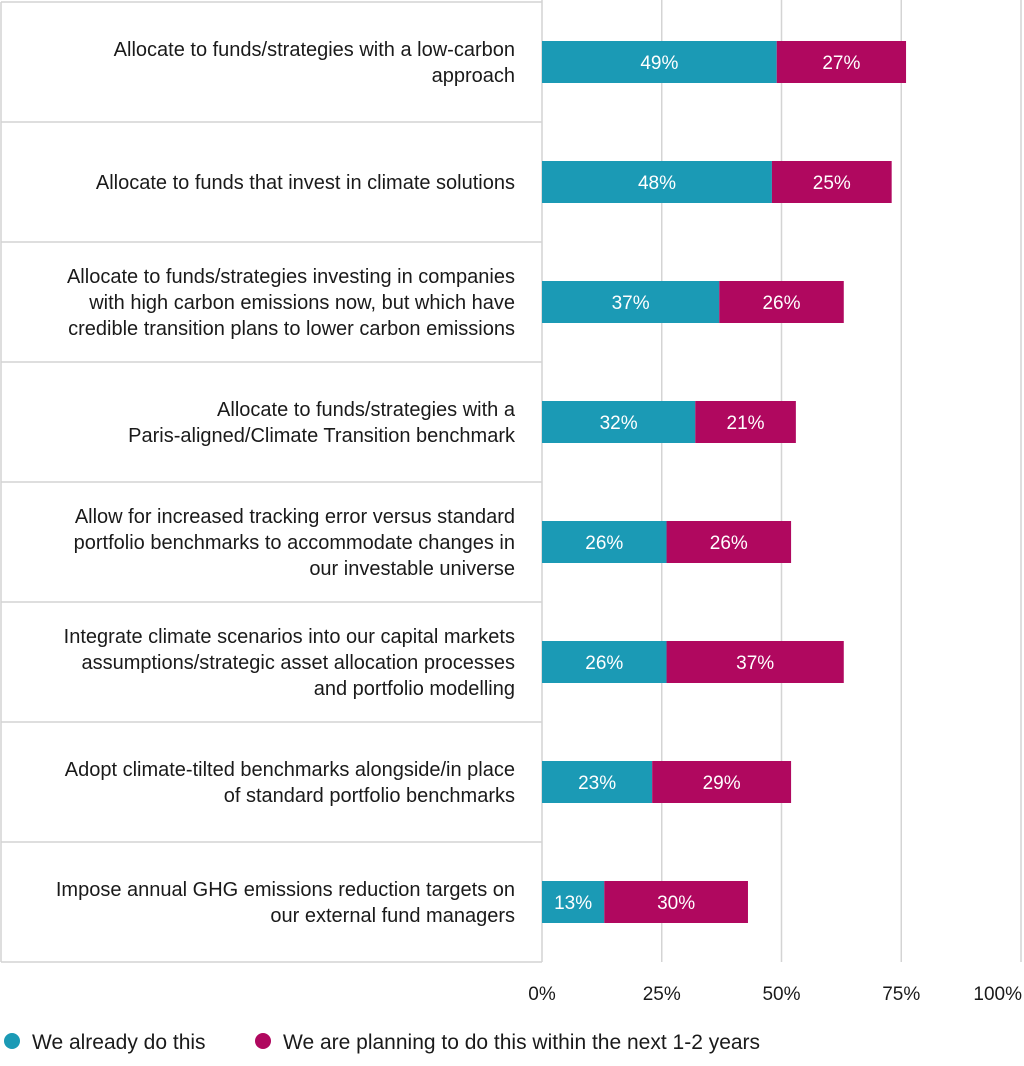 The image size is (1024, 1066). What do you see at coordinates (366, 410) in the screenshot?
I see `category-label-line: Allocate to funds/strategies with a` at bounding box center [366, 410].